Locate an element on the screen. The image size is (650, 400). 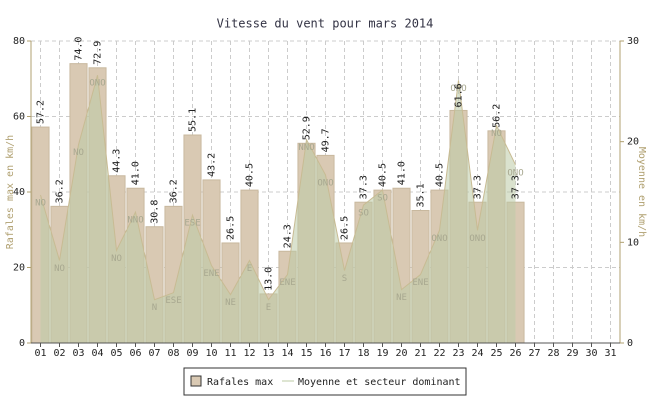
x-tick-label: 25 is located at coordinates (496, 353).